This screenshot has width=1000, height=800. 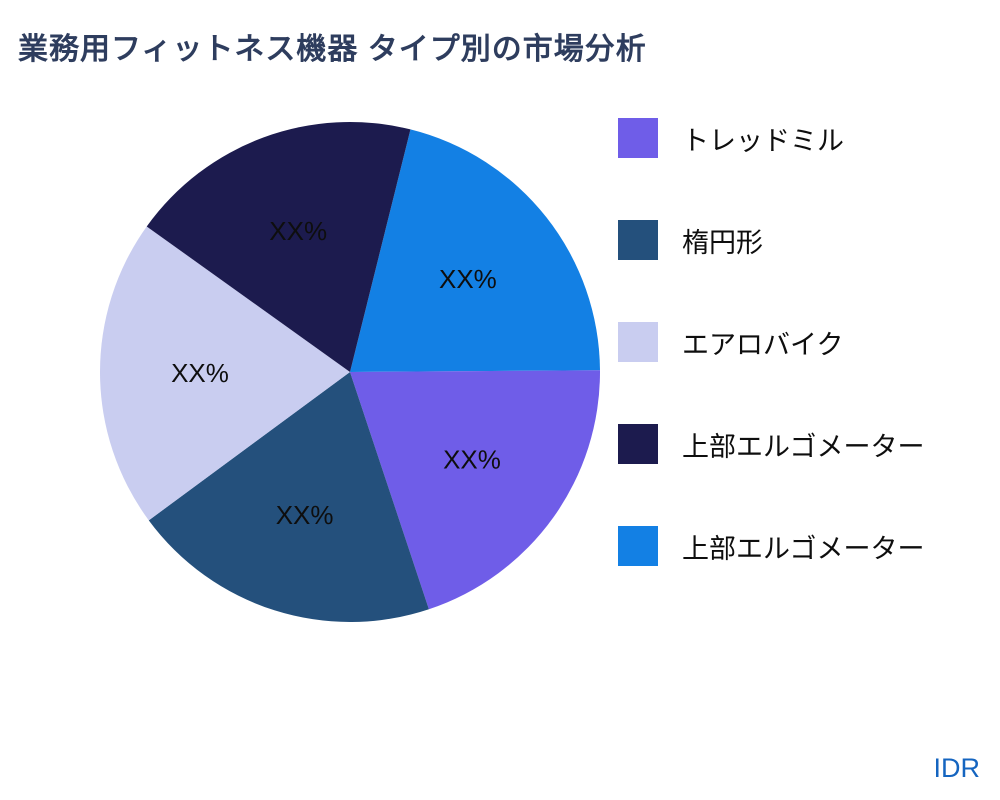 What do you see at coordinates (472, 459) in the screenshot?
I see `pie-slice-label-1: XX%` at bounding box center [472, 459].